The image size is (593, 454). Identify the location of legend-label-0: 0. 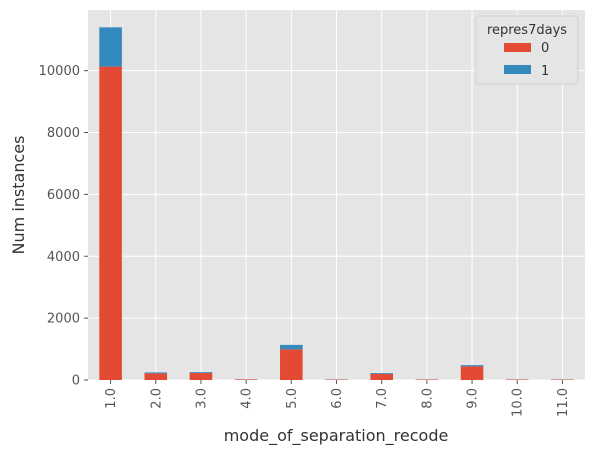
(545, 48).